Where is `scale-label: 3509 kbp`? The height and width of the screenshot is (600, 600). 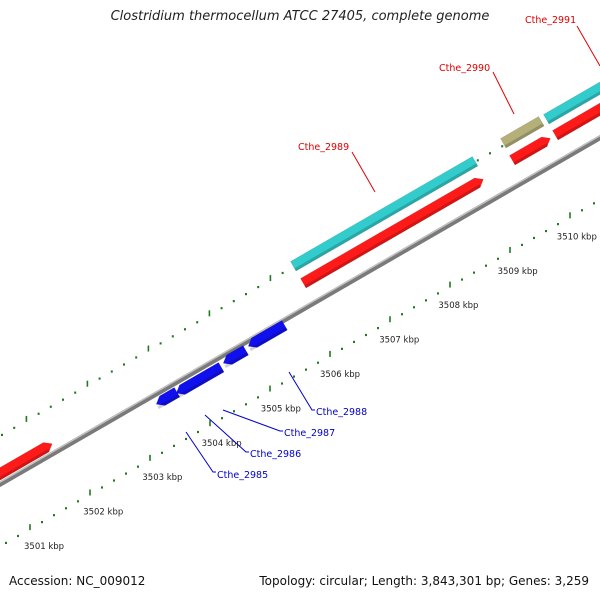 scale-label: 3509 kbp is located at coordinates (518, 272).